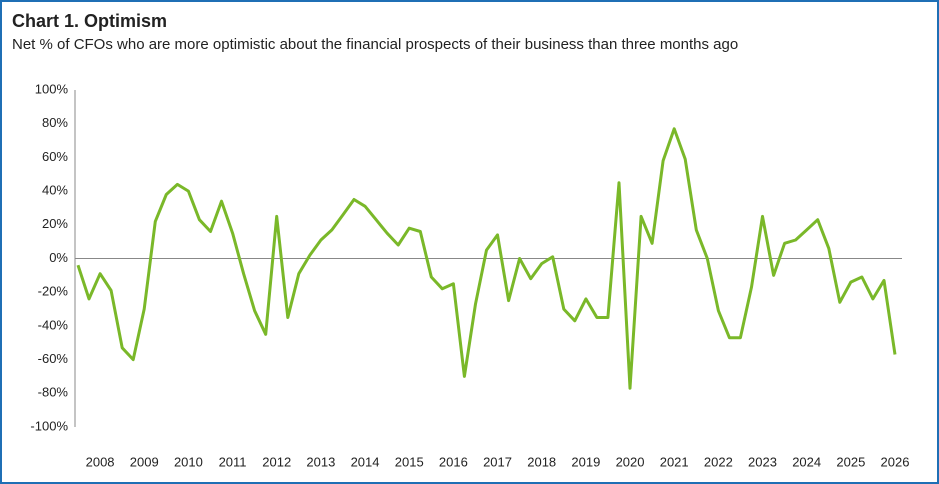 The height and width of the screenshot is (484, 939). Describe the element at coordinates (53, 324) in the screenshot. I see `y-tick-label: -40%` at that location.